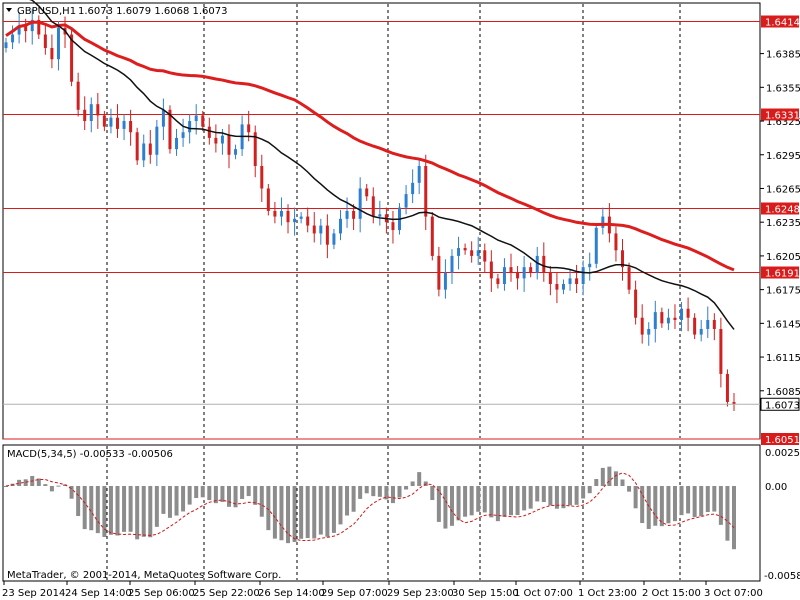 The height and width of the screenshot is (600, 800). I want to click on price-tick-label: 1.6205, so click(783, 257).